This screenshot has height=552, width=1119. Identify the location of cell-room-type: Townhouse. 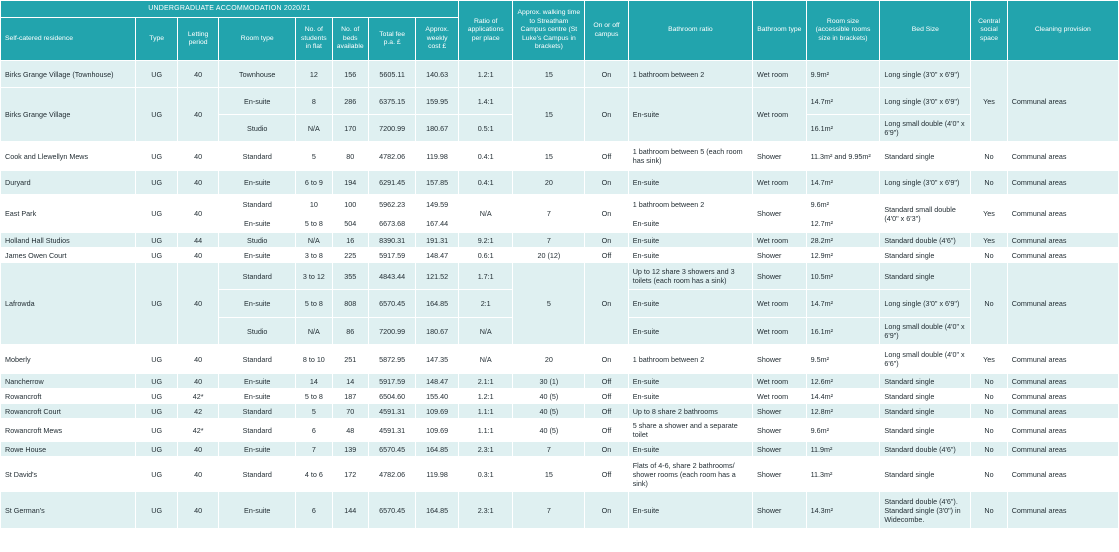
(257, 74).